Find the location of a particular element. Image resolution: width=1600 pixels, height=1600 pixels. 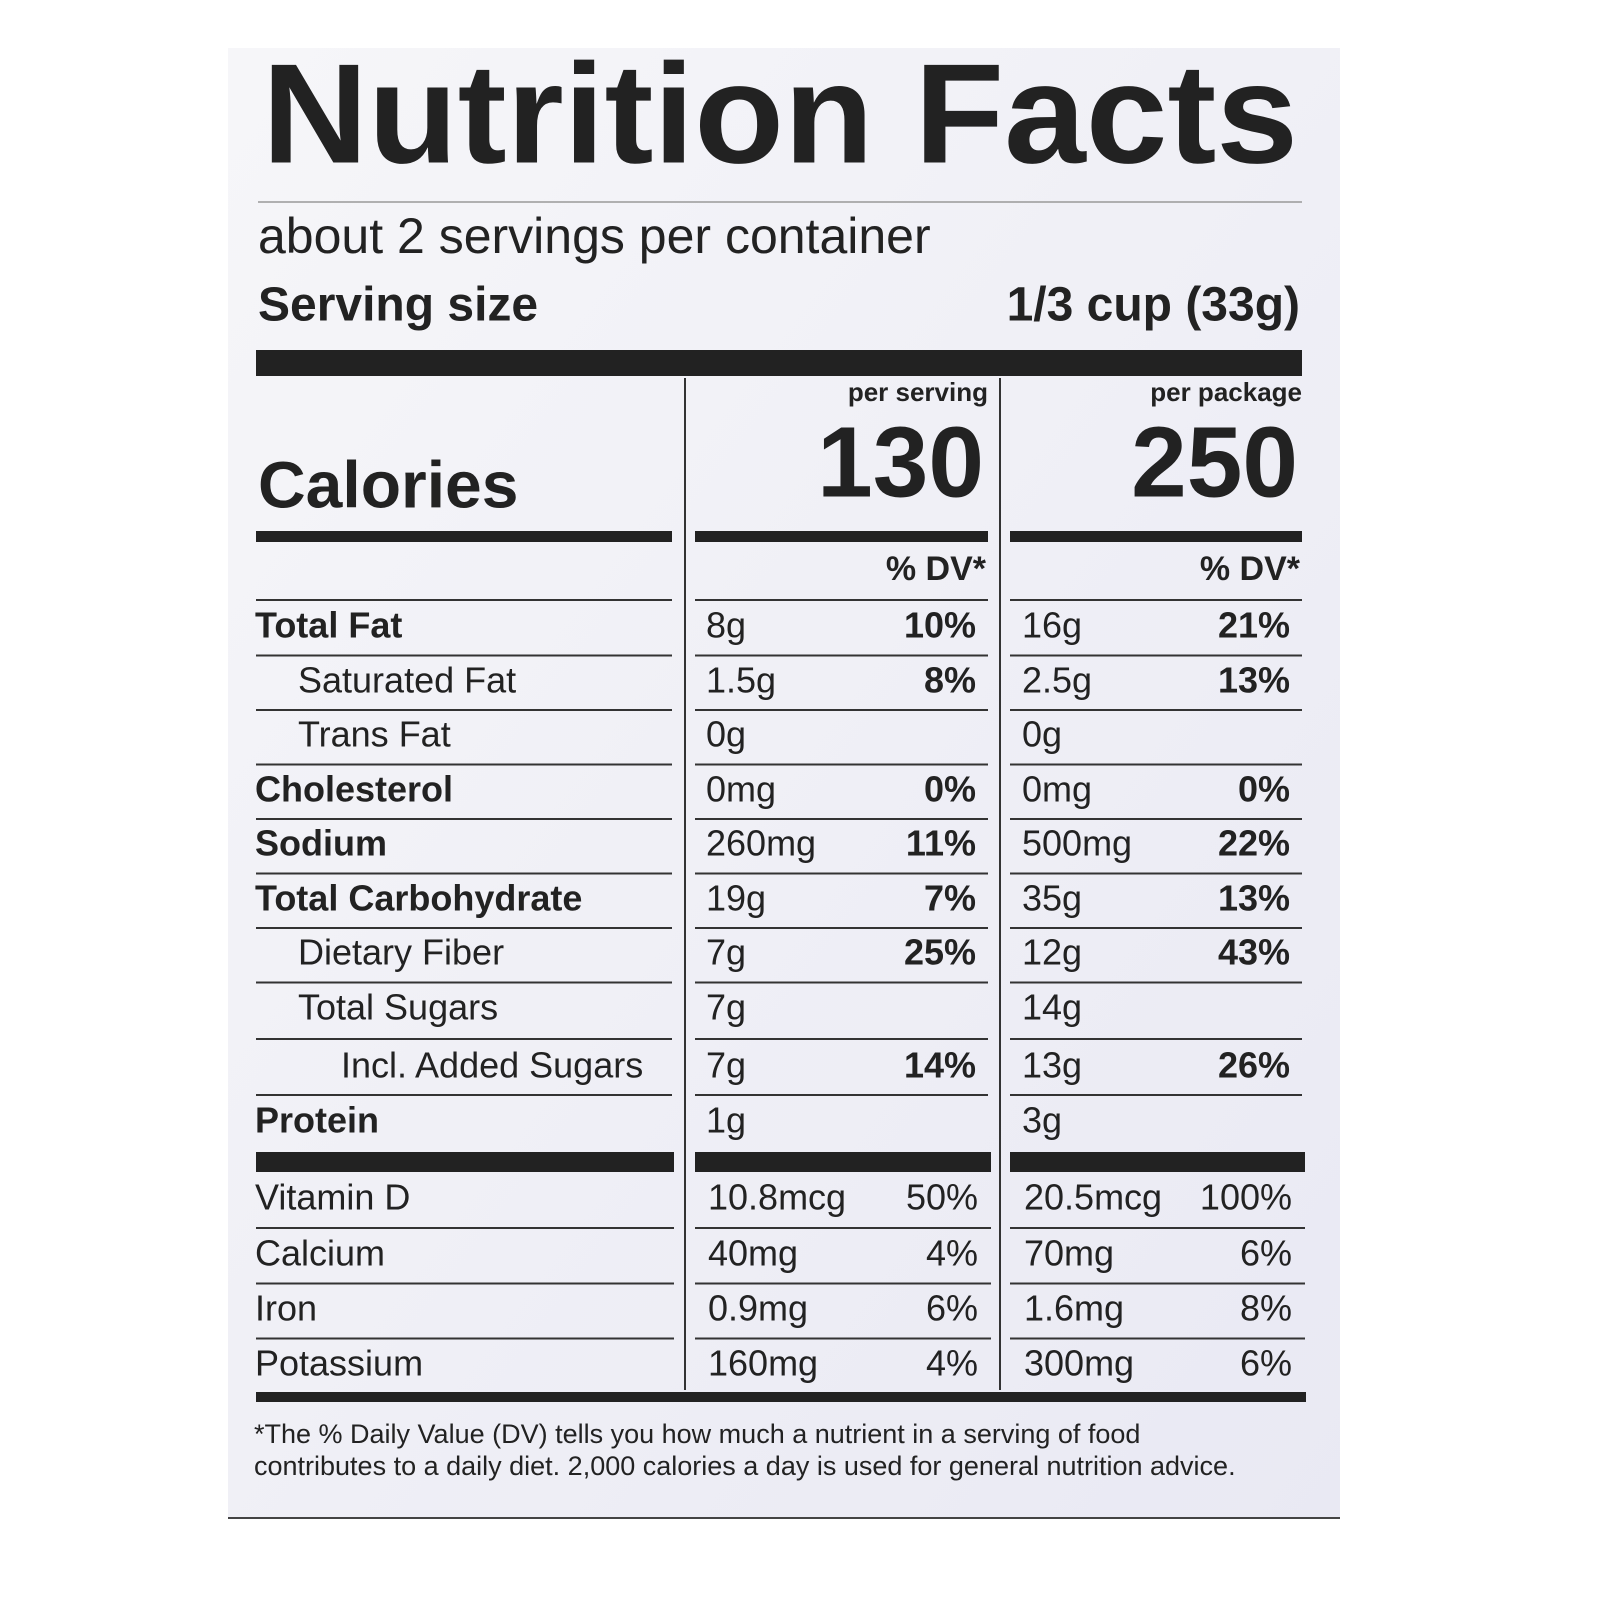

amount: 35g is located at coordinates (1052, 898).